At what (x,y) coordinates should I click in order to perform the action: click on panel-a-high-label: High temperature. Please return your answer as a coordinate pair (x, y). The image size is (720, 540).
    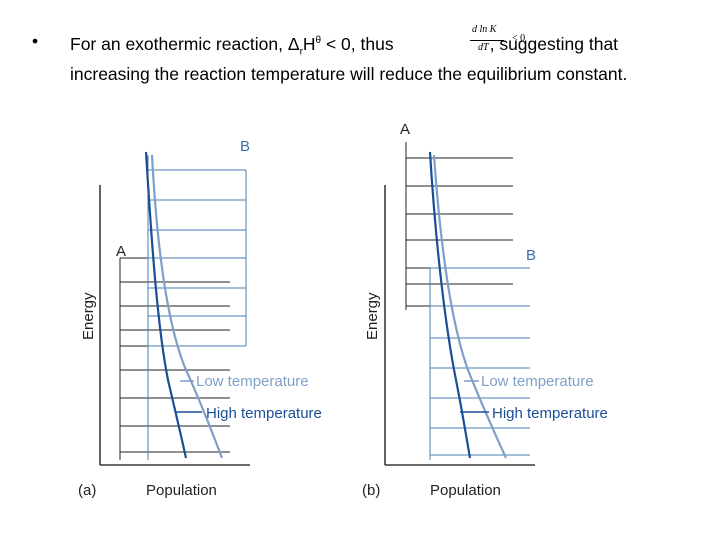
    Looking at the image, I should click on (264, 413).